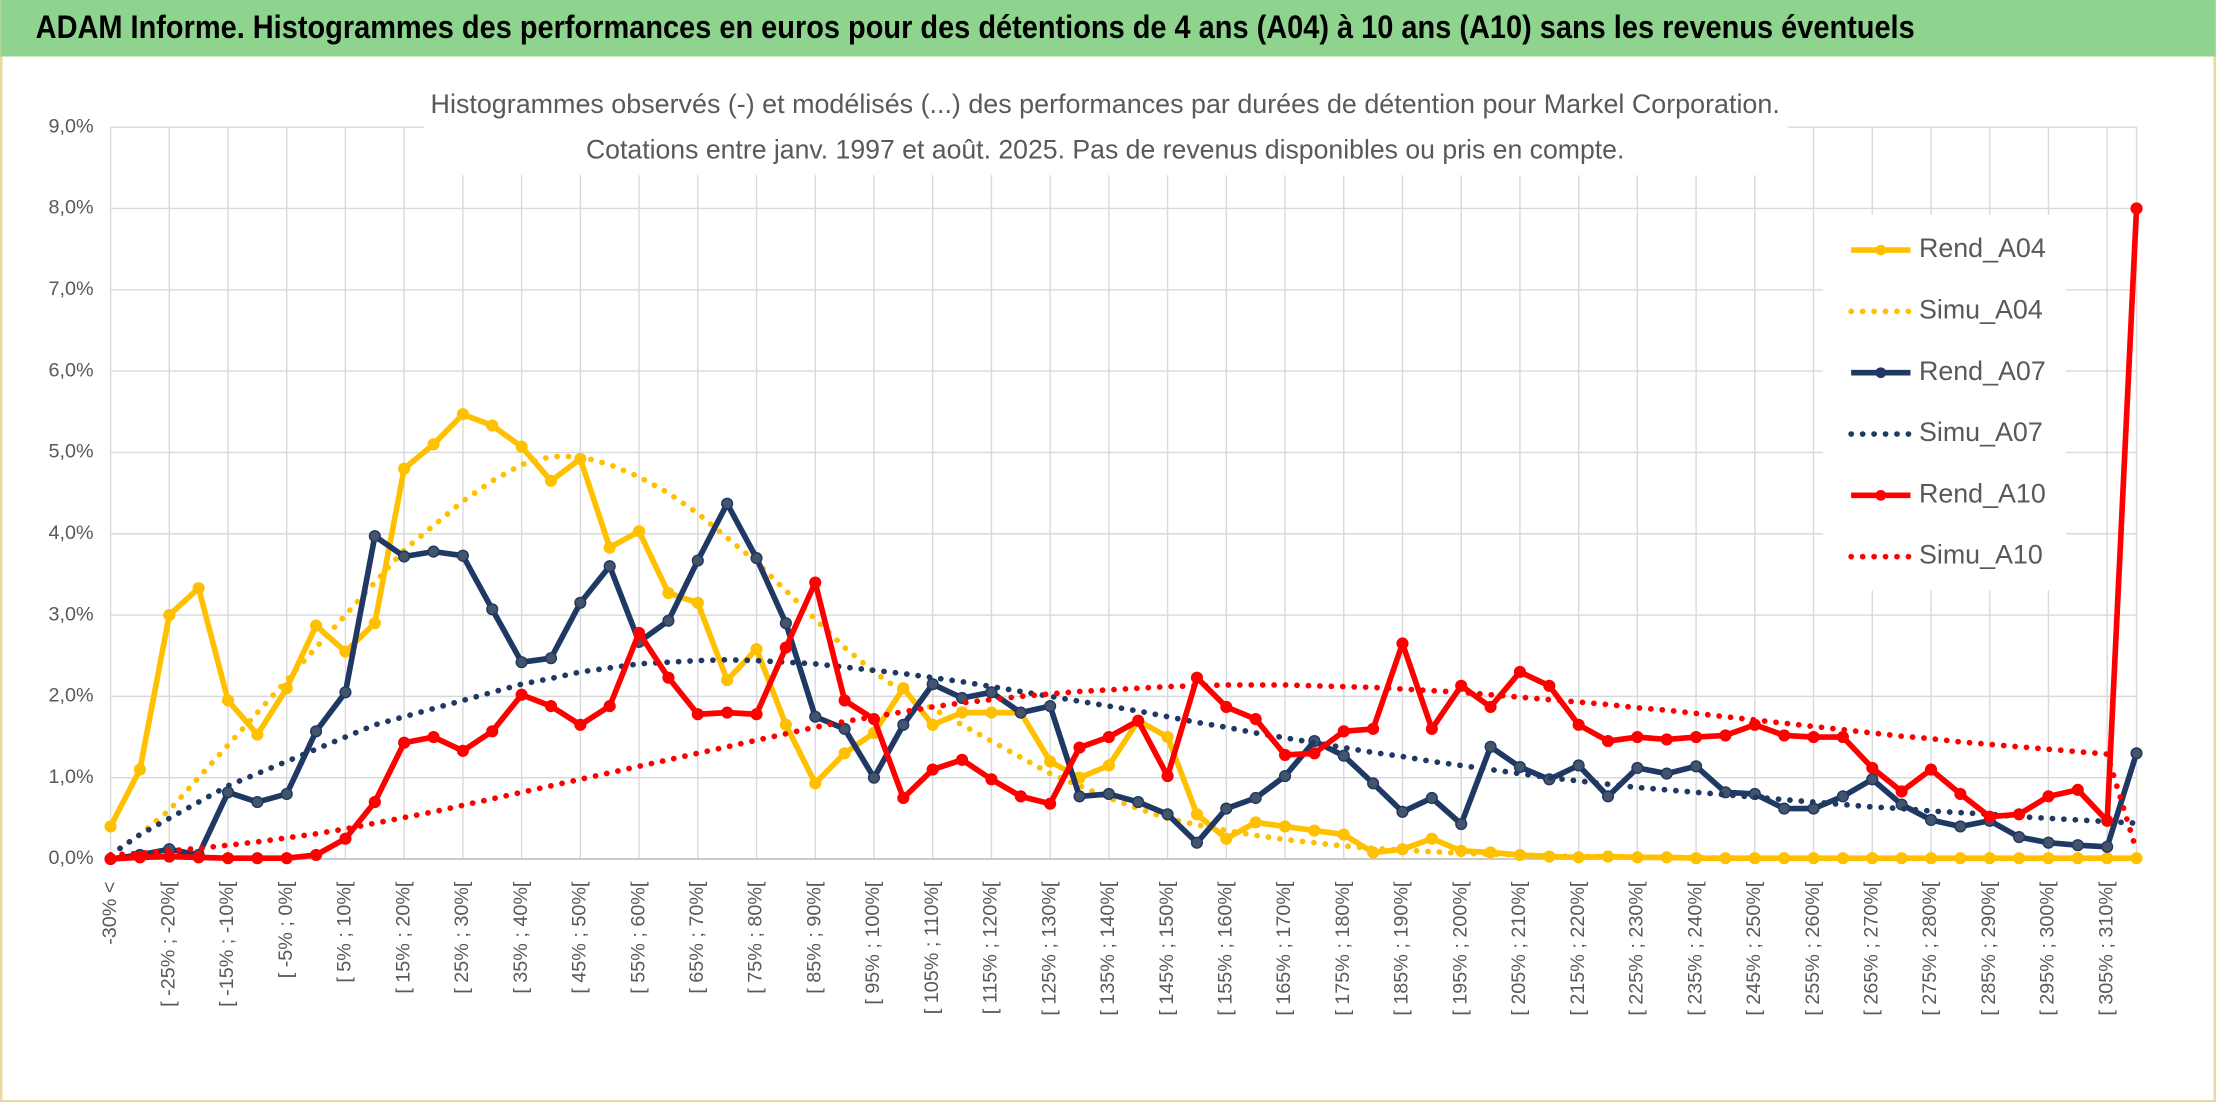 Image resolution: width=2216 pixels, height=1102 pixels. I want to click on x-tick-label: [ 65% ; 70%[, so click(697, 937).